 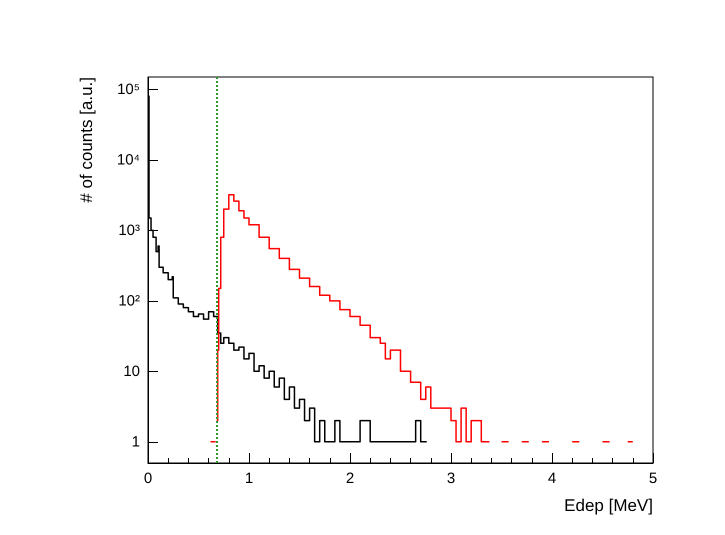 What do you see at coordinates (653, 478) in the screenshot?
I see `x-tick-label: 5` at bounding box center [653, 478].